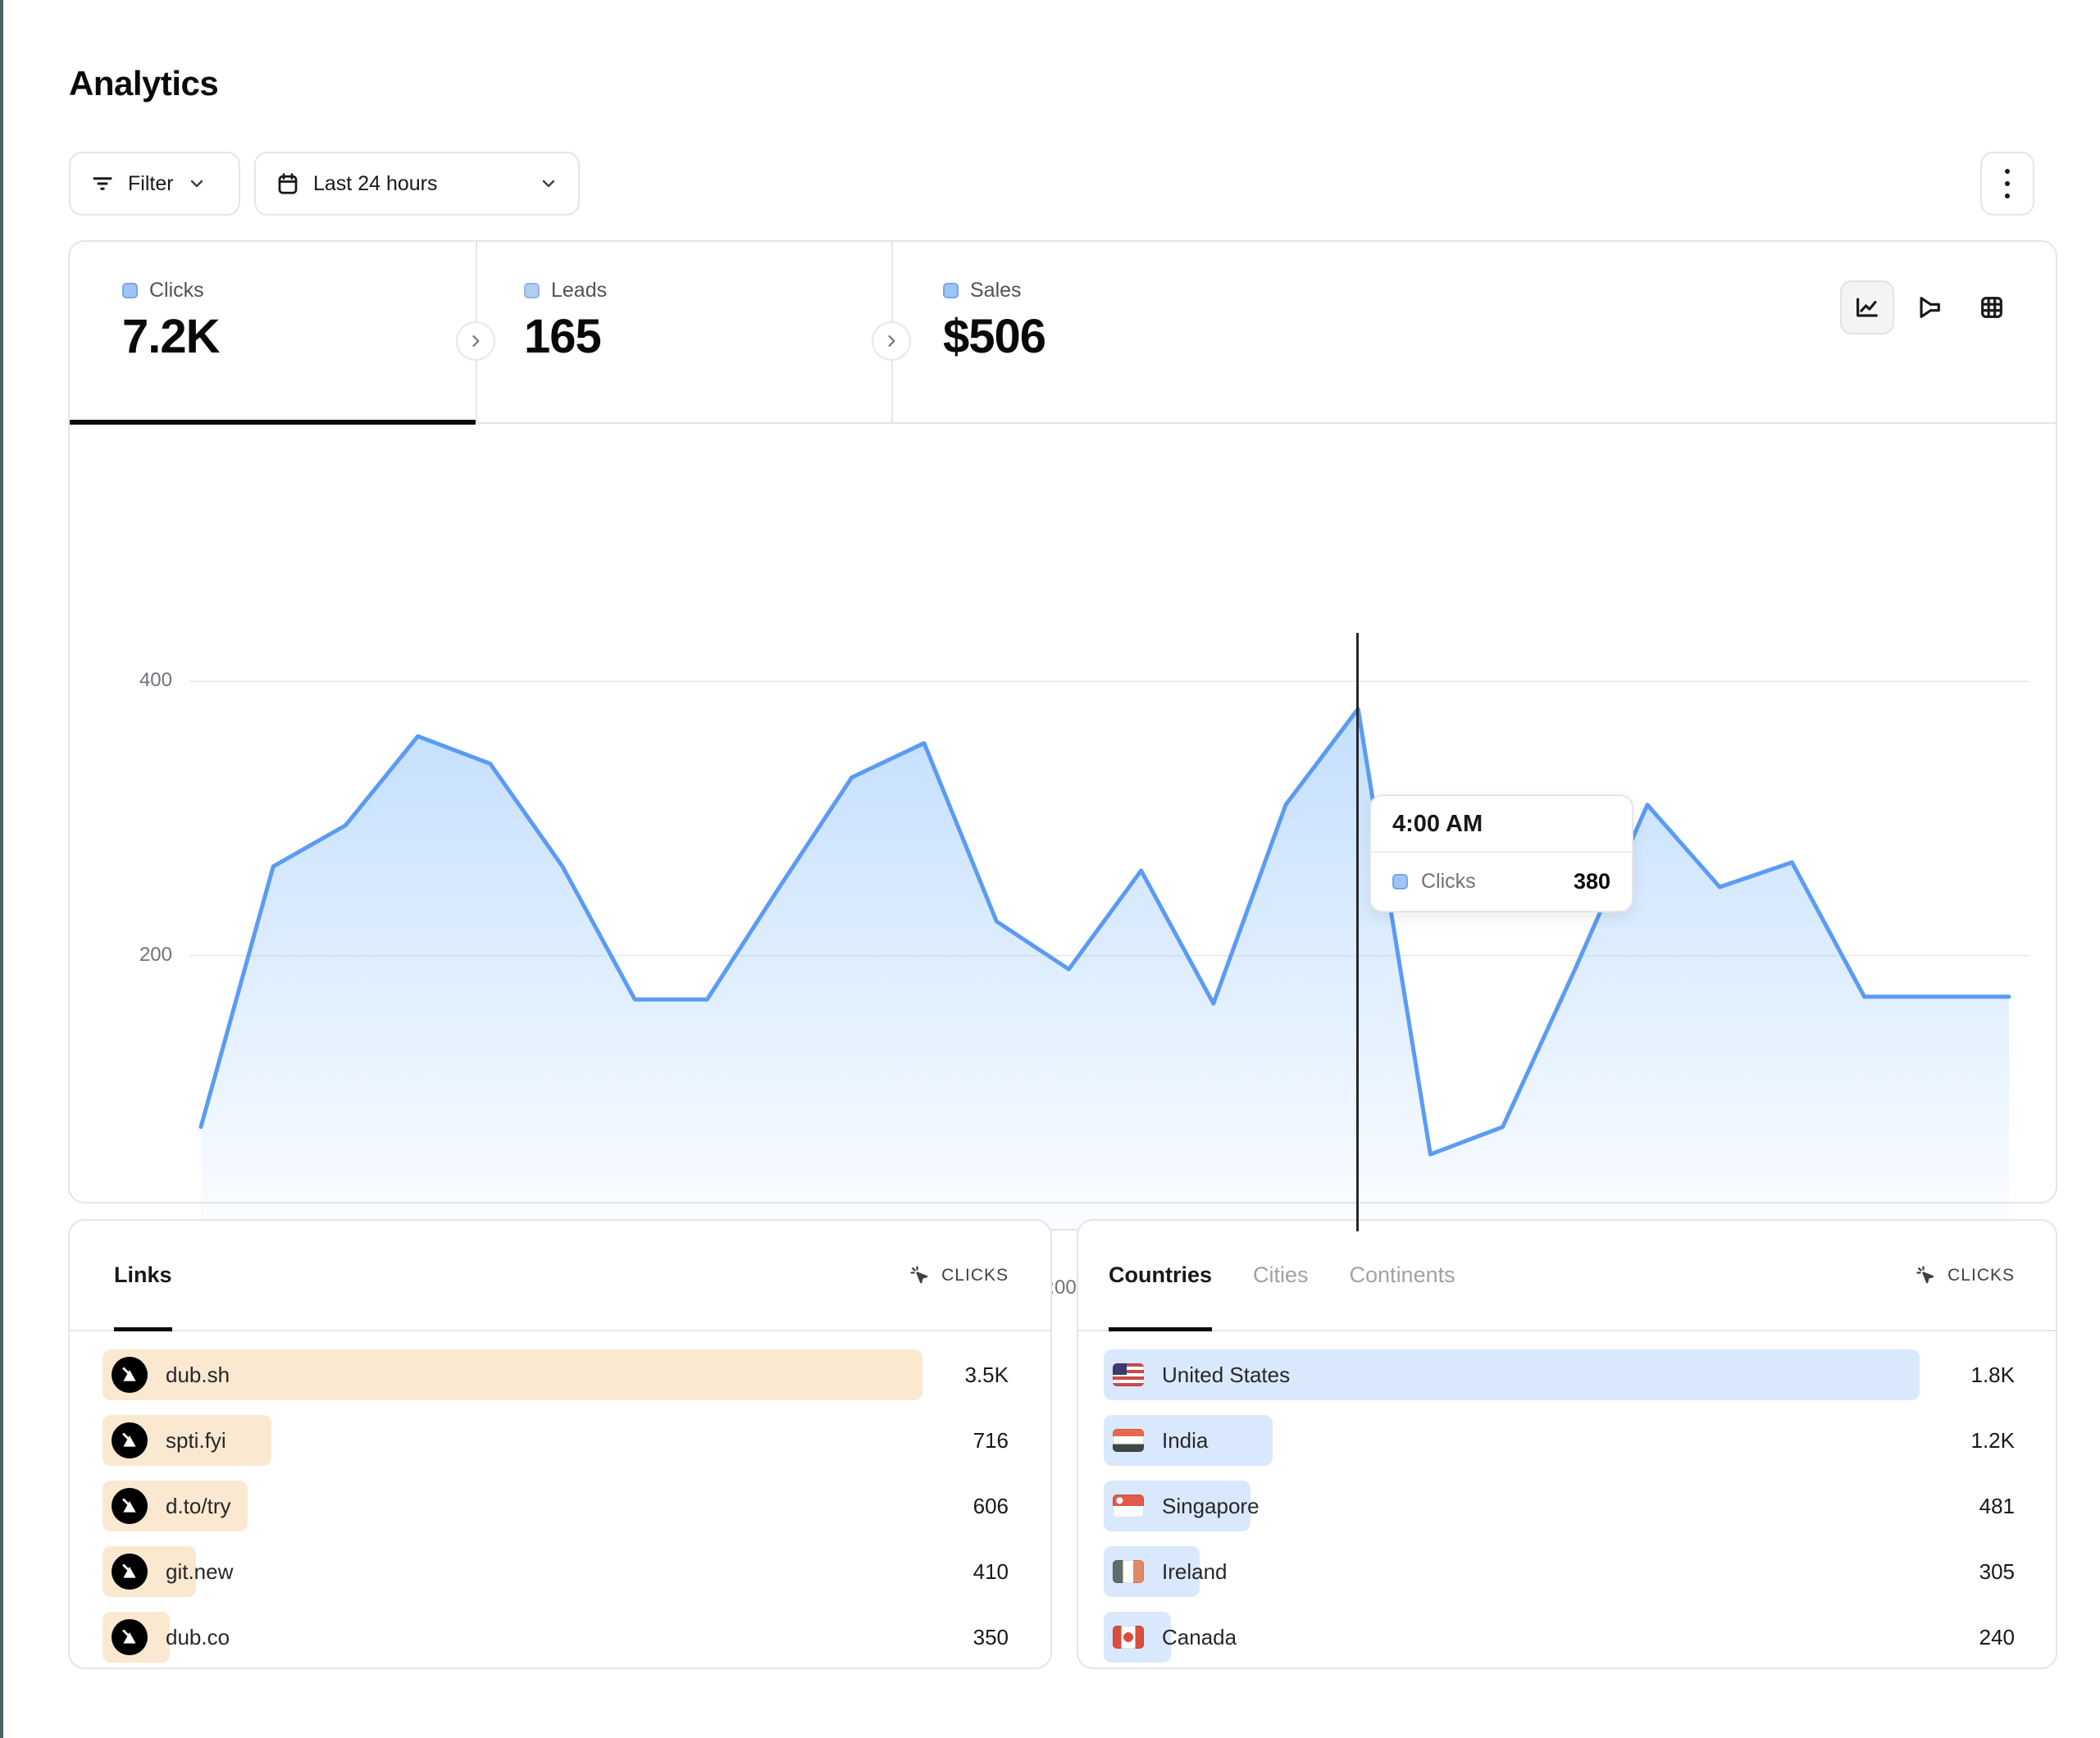  Describe the element at coordinates (532, 290) in the screenshot. I see `leads-legend-icon` at that location.